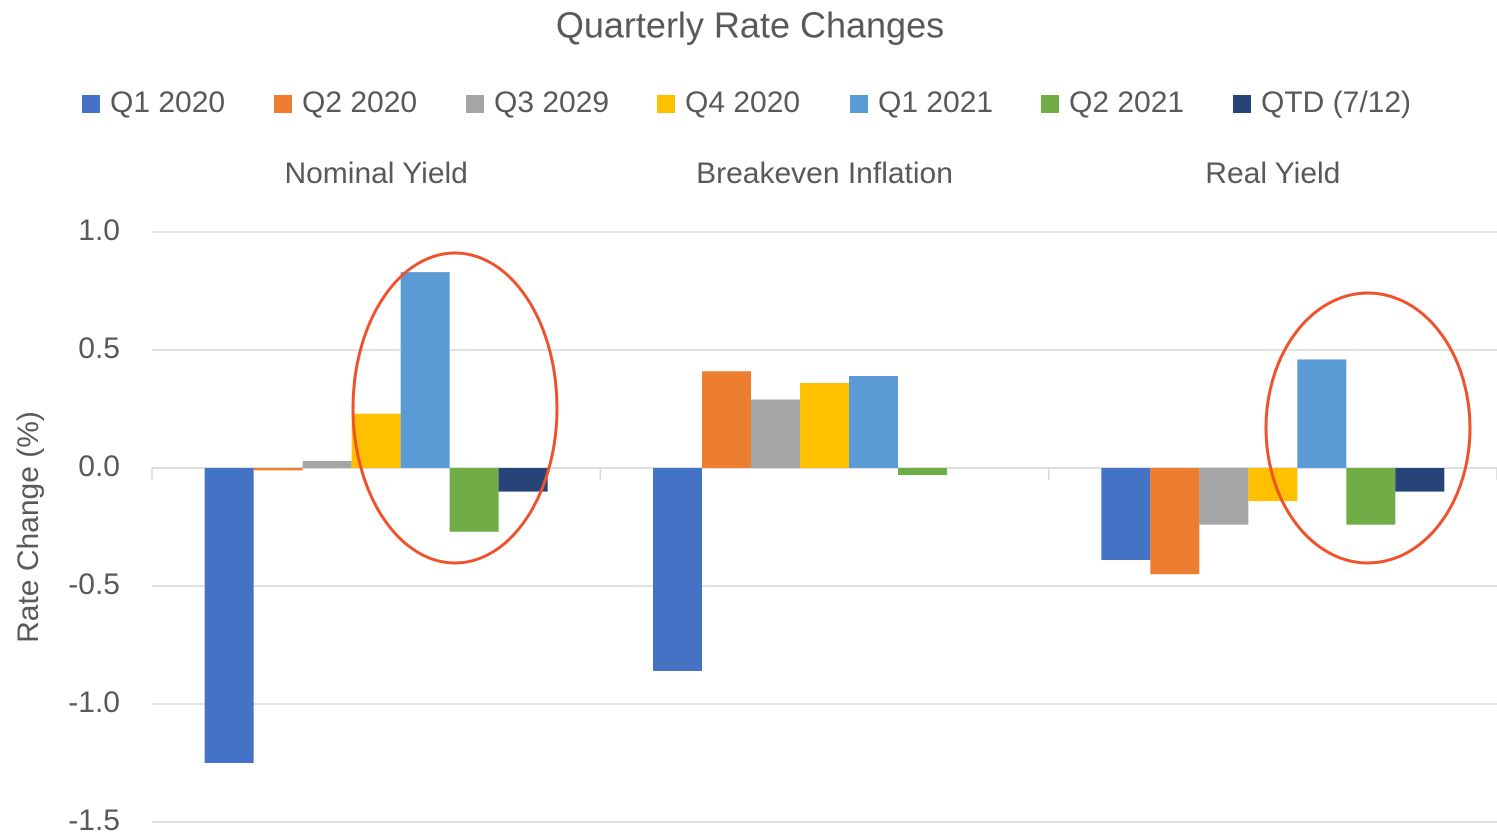 This screenshot has width=1497, height=837. What do you see at coordinates (28, 527) in the screenshot?
I see `y-axis-label: Rate Change (%)` at bounding box center [28, 527].